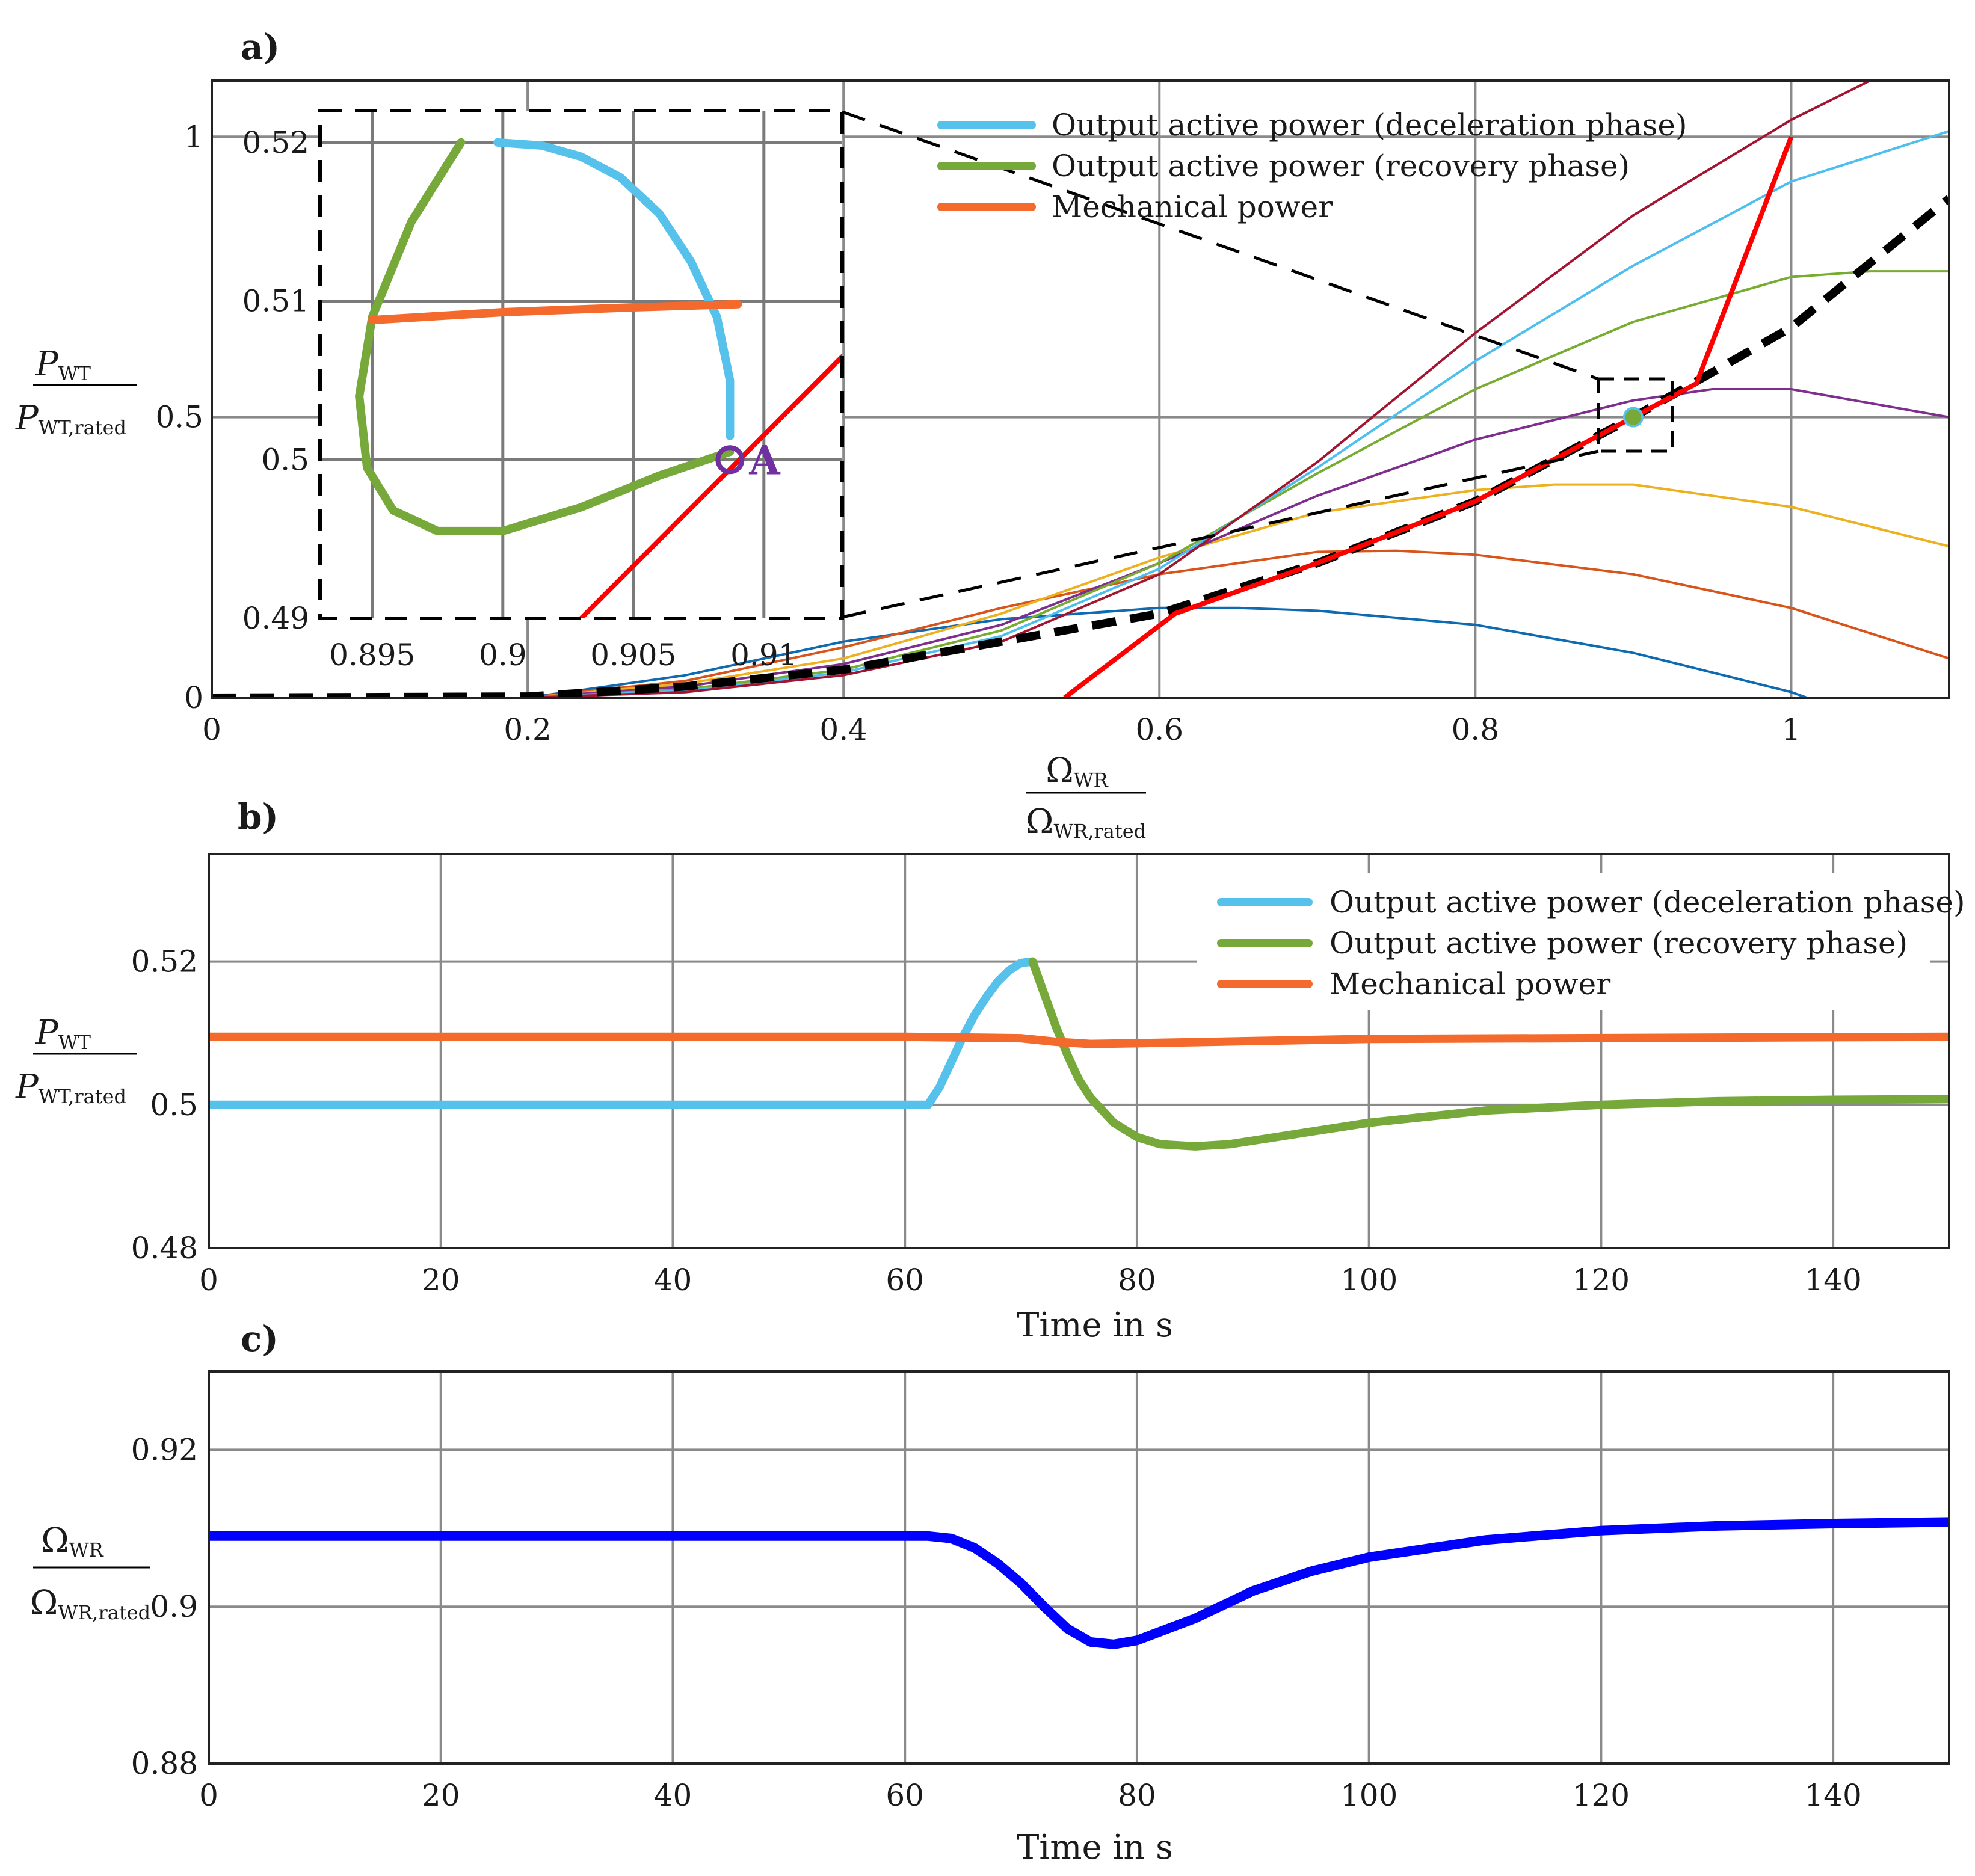  I want to click on panel-c-curves, so click(1079, 1583).